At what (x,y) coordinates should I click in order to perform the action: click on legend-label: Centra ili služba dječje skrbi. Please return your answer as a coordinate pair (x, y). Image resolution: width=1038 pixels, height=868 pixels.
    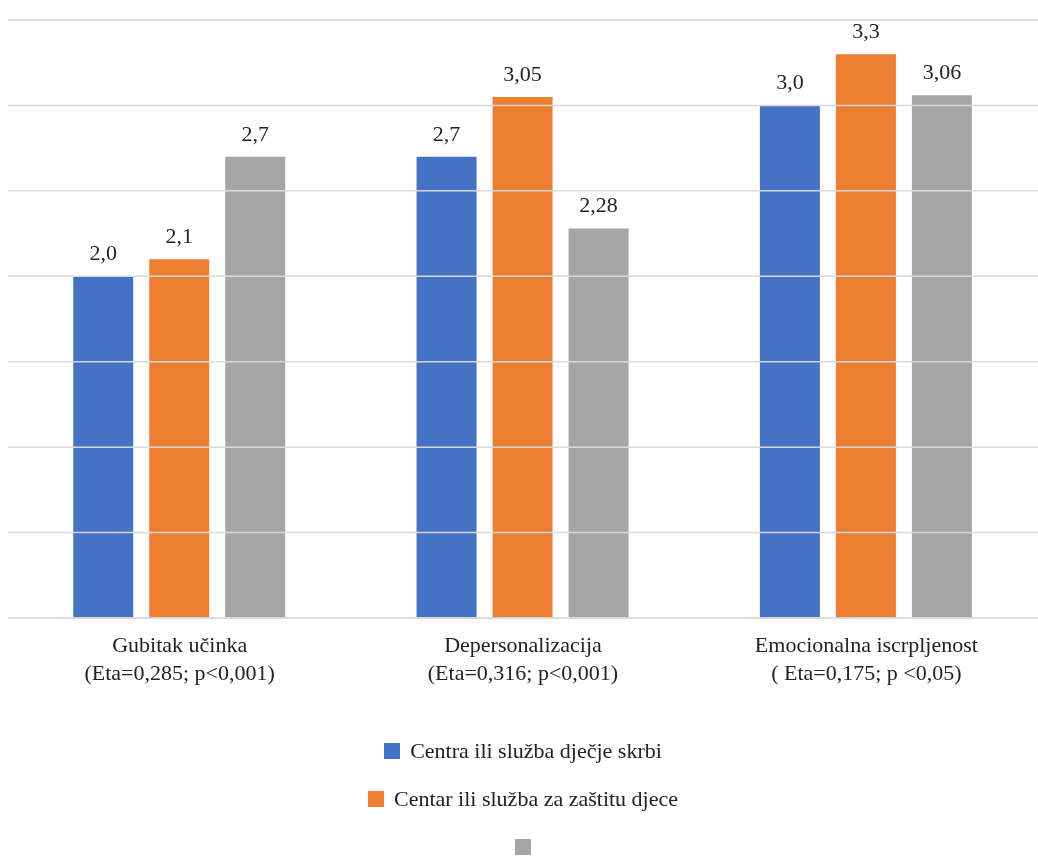
    Looking at the image, I should click on (536, 751).